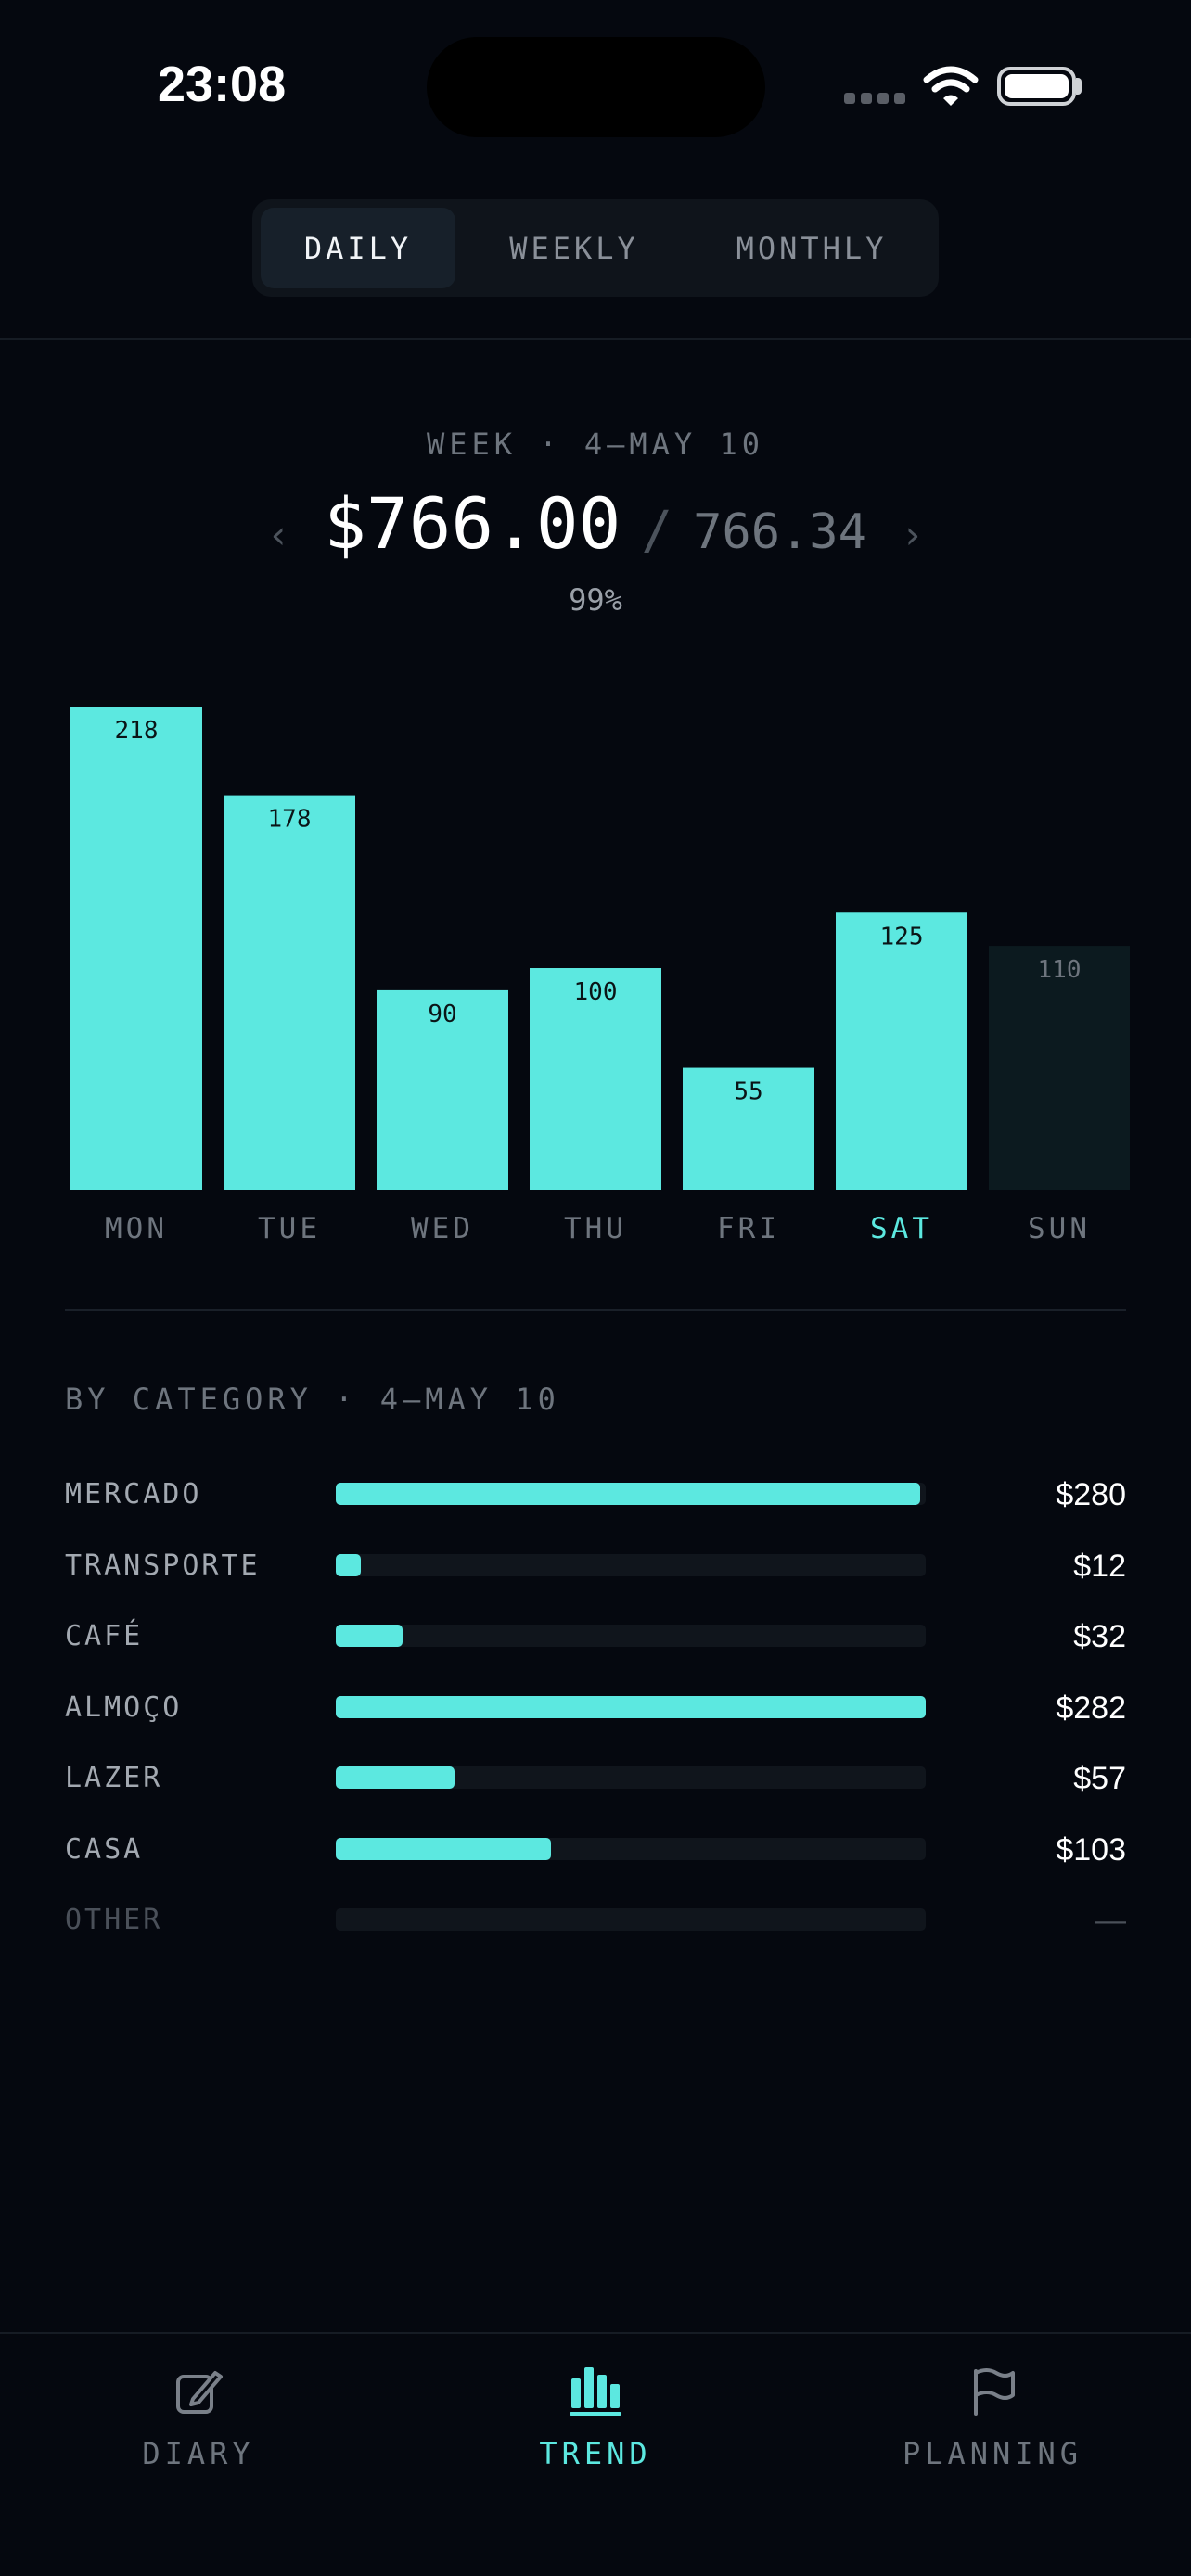 This screenshot has width=1191, height=2576. I want to click on category-amount: $57, so click(1099, 1779).